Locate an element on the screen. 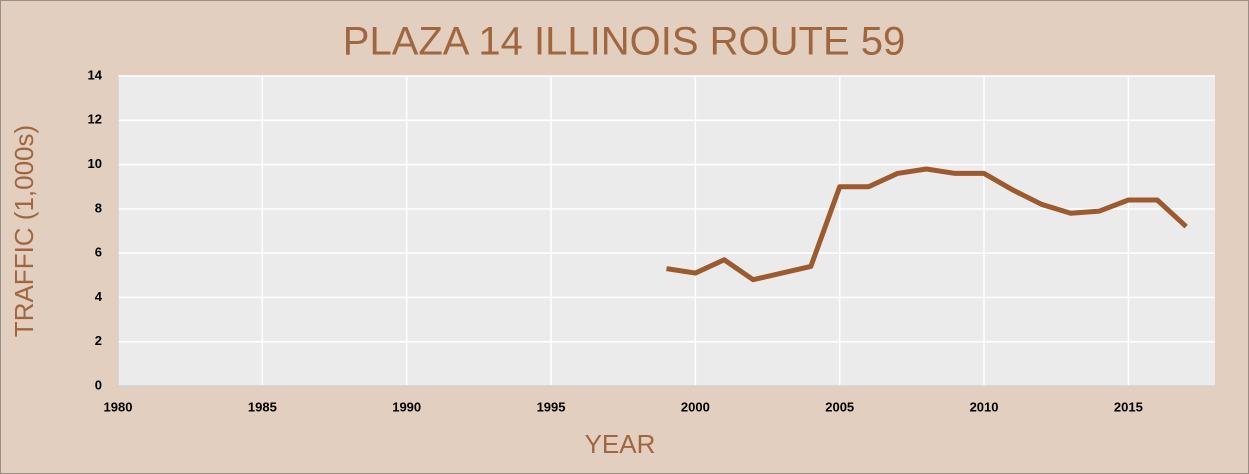 Image resolution: width=1249 pixels, height=474 pixels. x-tick-label: 2010 is located at coordinates (984, 406).